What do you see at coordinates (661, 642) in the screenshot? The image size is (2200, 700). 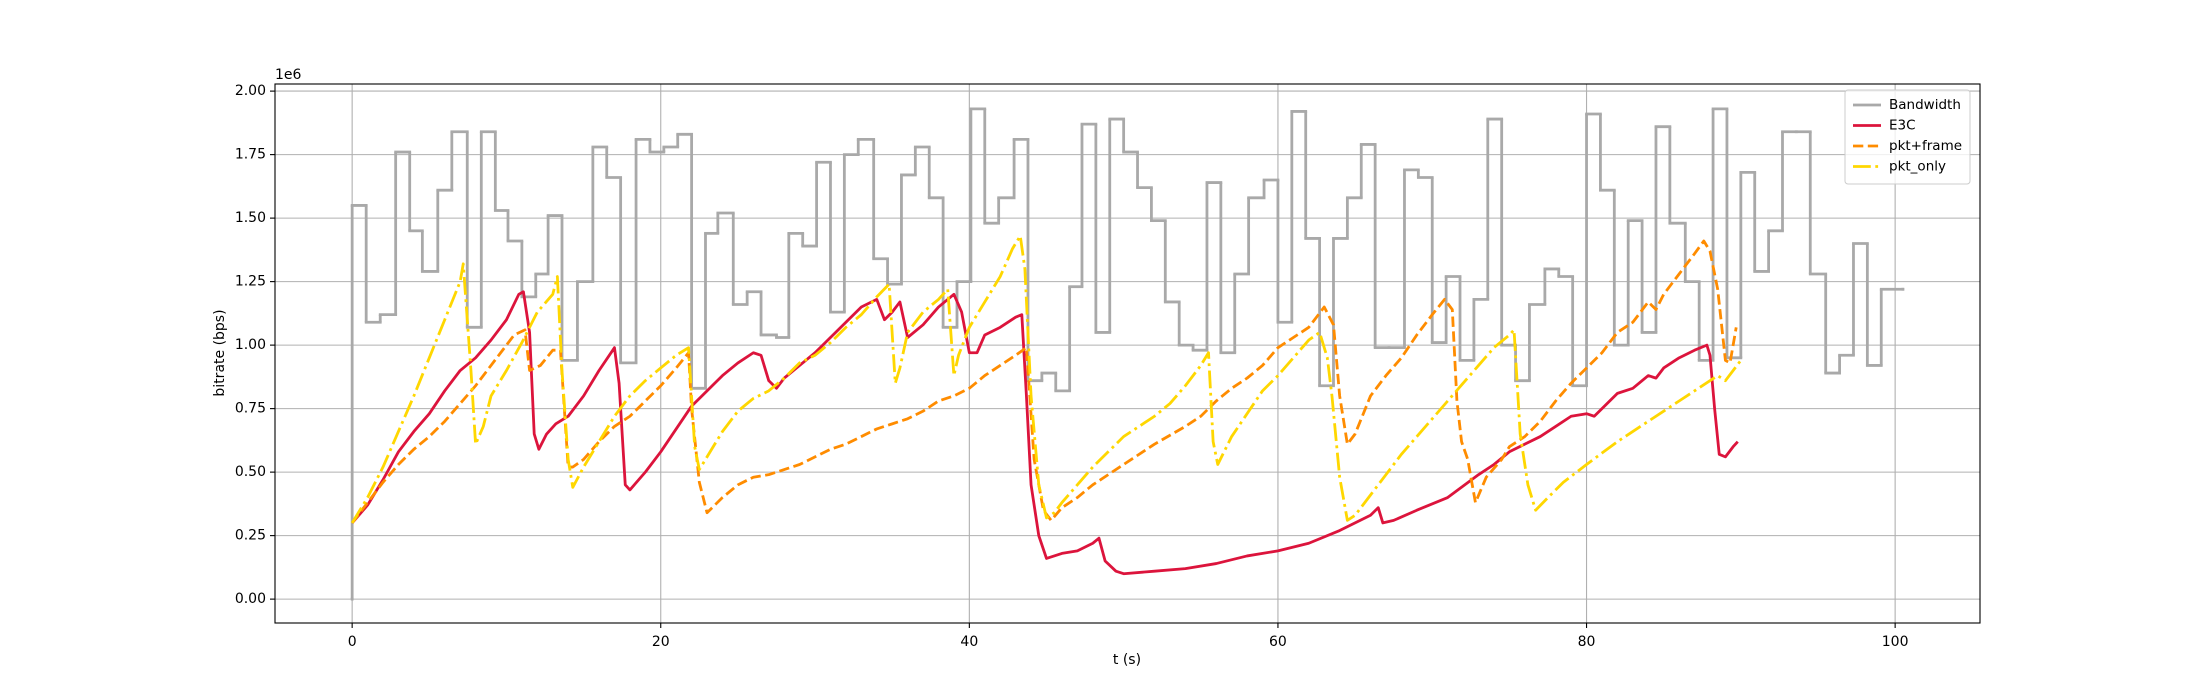 I see `x-tick-label: 20` at bounding box center [661, 642].